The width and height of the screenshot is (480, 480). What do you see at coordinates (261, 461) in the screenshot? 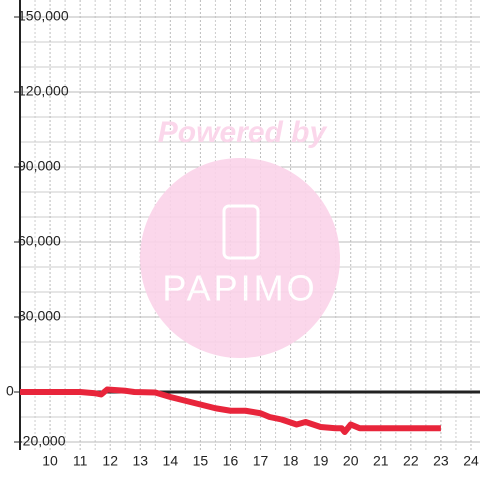
I see `x-tick-label: 17` at bounding box center [261, 461].